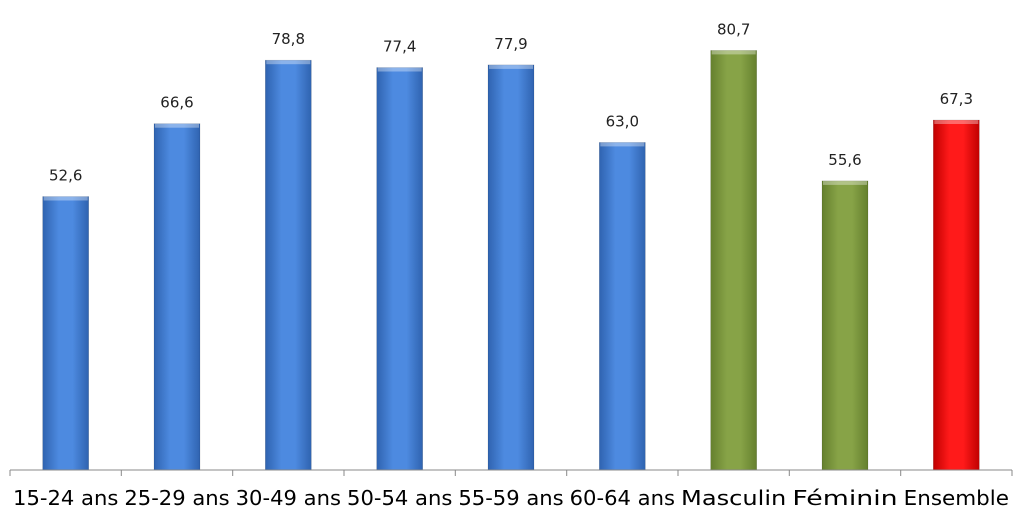 The height and width of the screenshot is (528, 1016). Describe the element at coordinates (733, 29) in the screenshot. I see `value-label-masculin: 80,7` at that location.